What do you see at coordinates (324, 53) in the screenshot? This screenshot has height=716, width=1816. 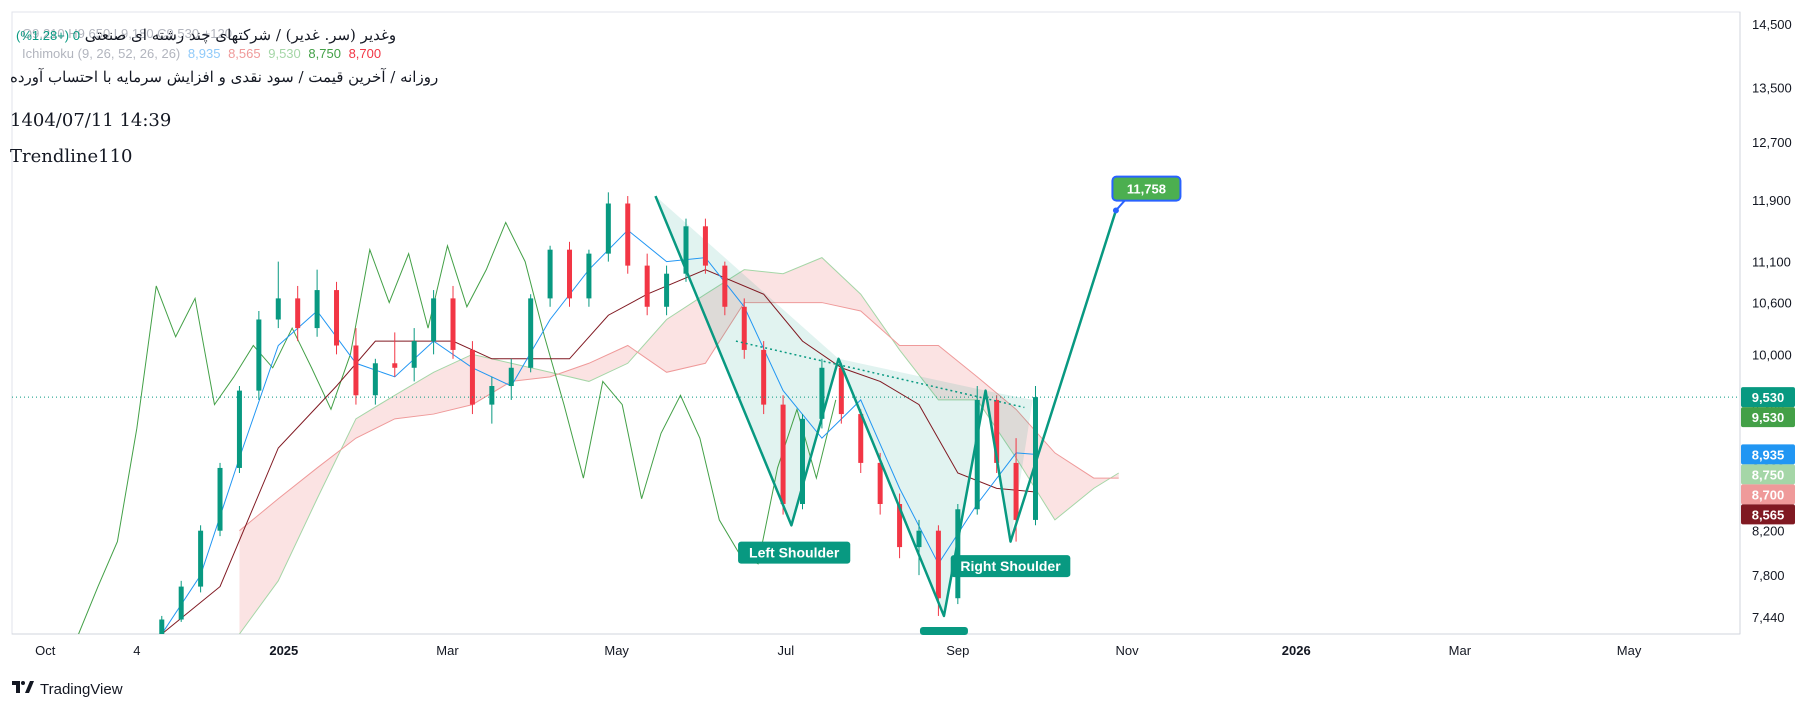 I see `ichimoku-value-lead-a: 8,750` at bounding box center [324, 53].